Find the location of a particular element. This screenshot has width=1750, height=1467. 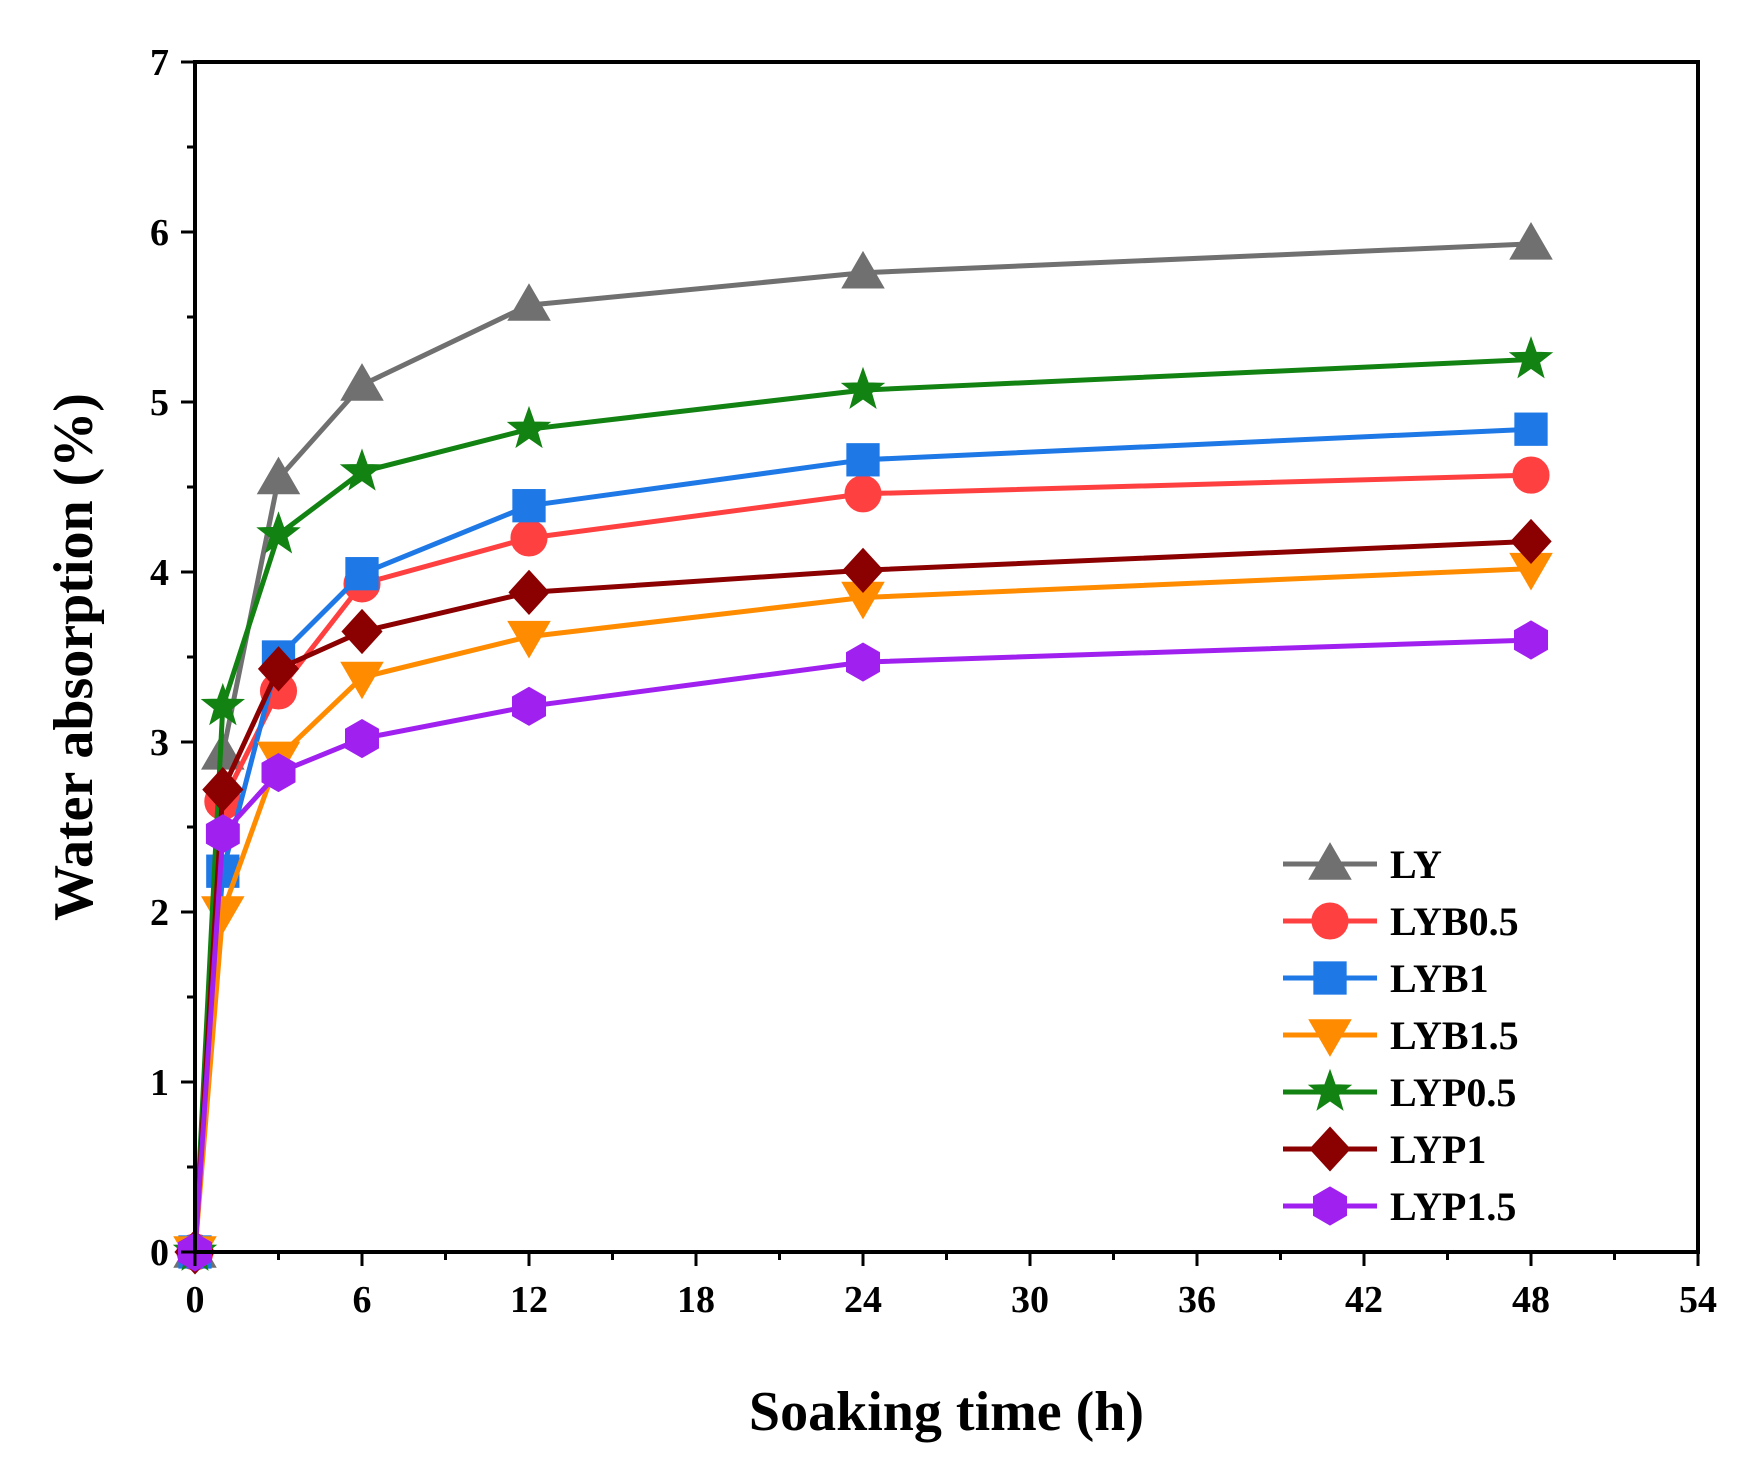

legend-label: LYB0.5 is located at coordinates (1454, 921).